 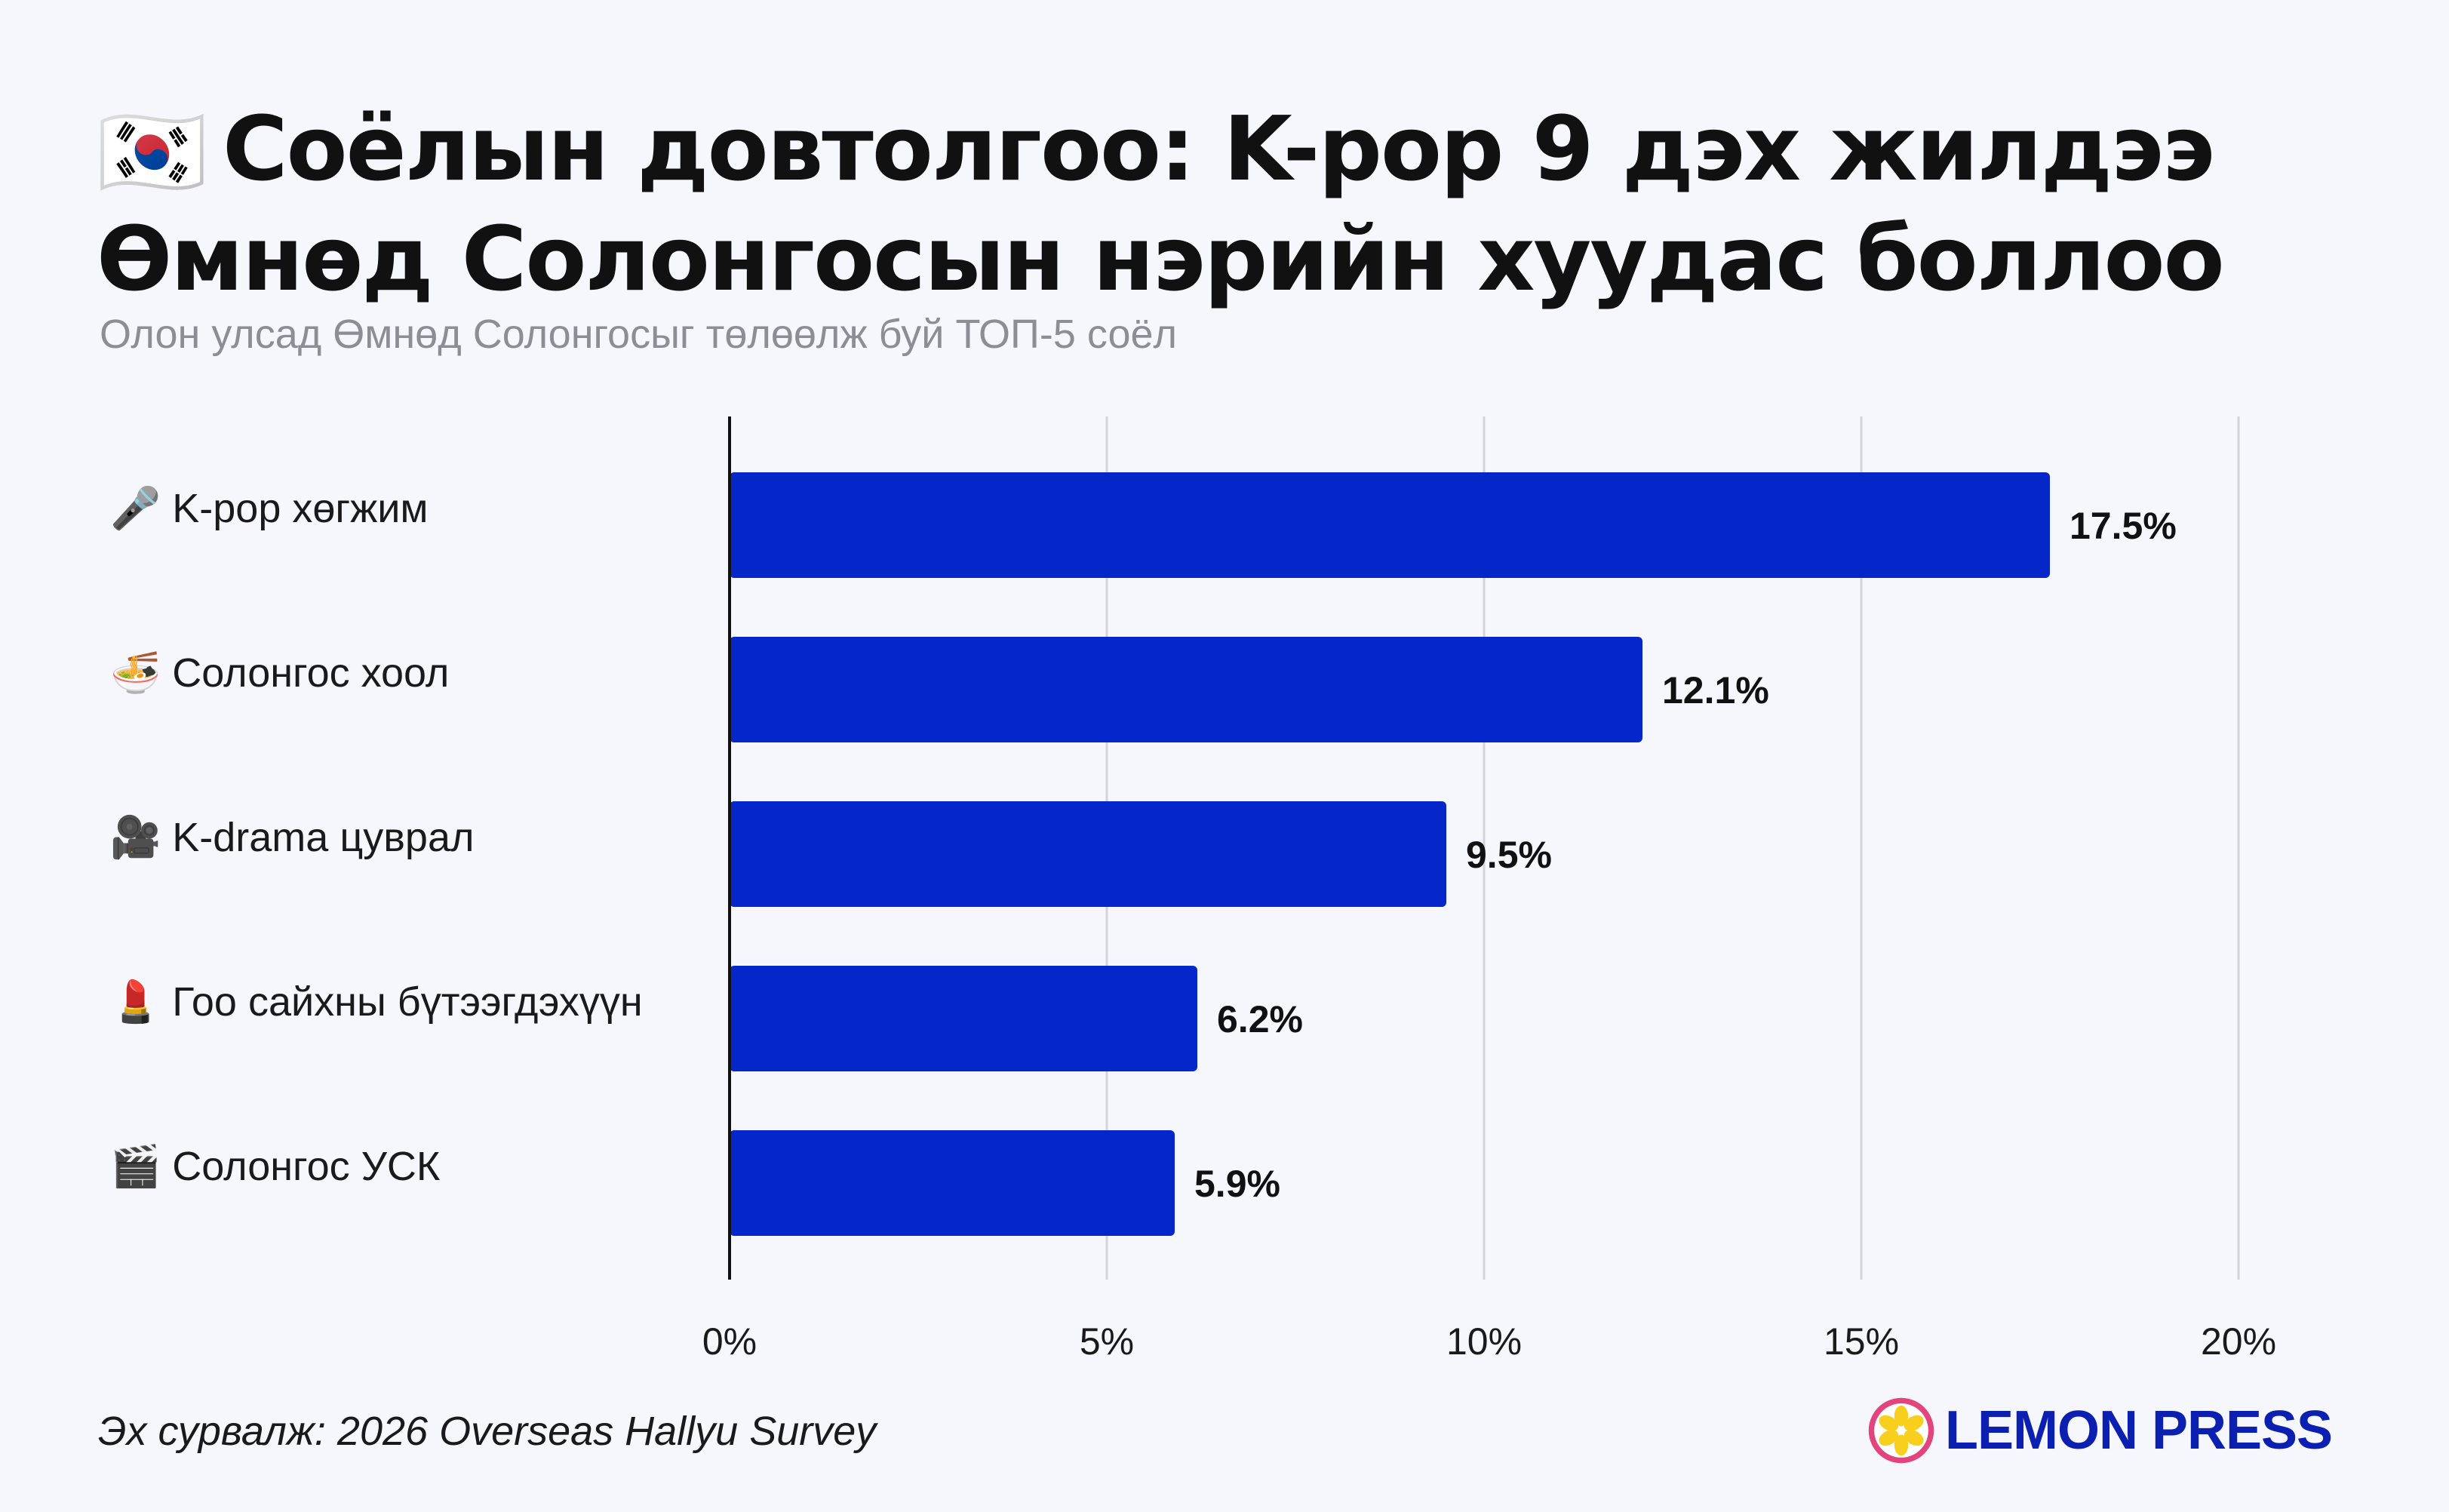 What do you see at coordinates (1107, 1341) in the screenshot?
I see `x-tick-label: 5%` at bounding box center [1107, 1341].